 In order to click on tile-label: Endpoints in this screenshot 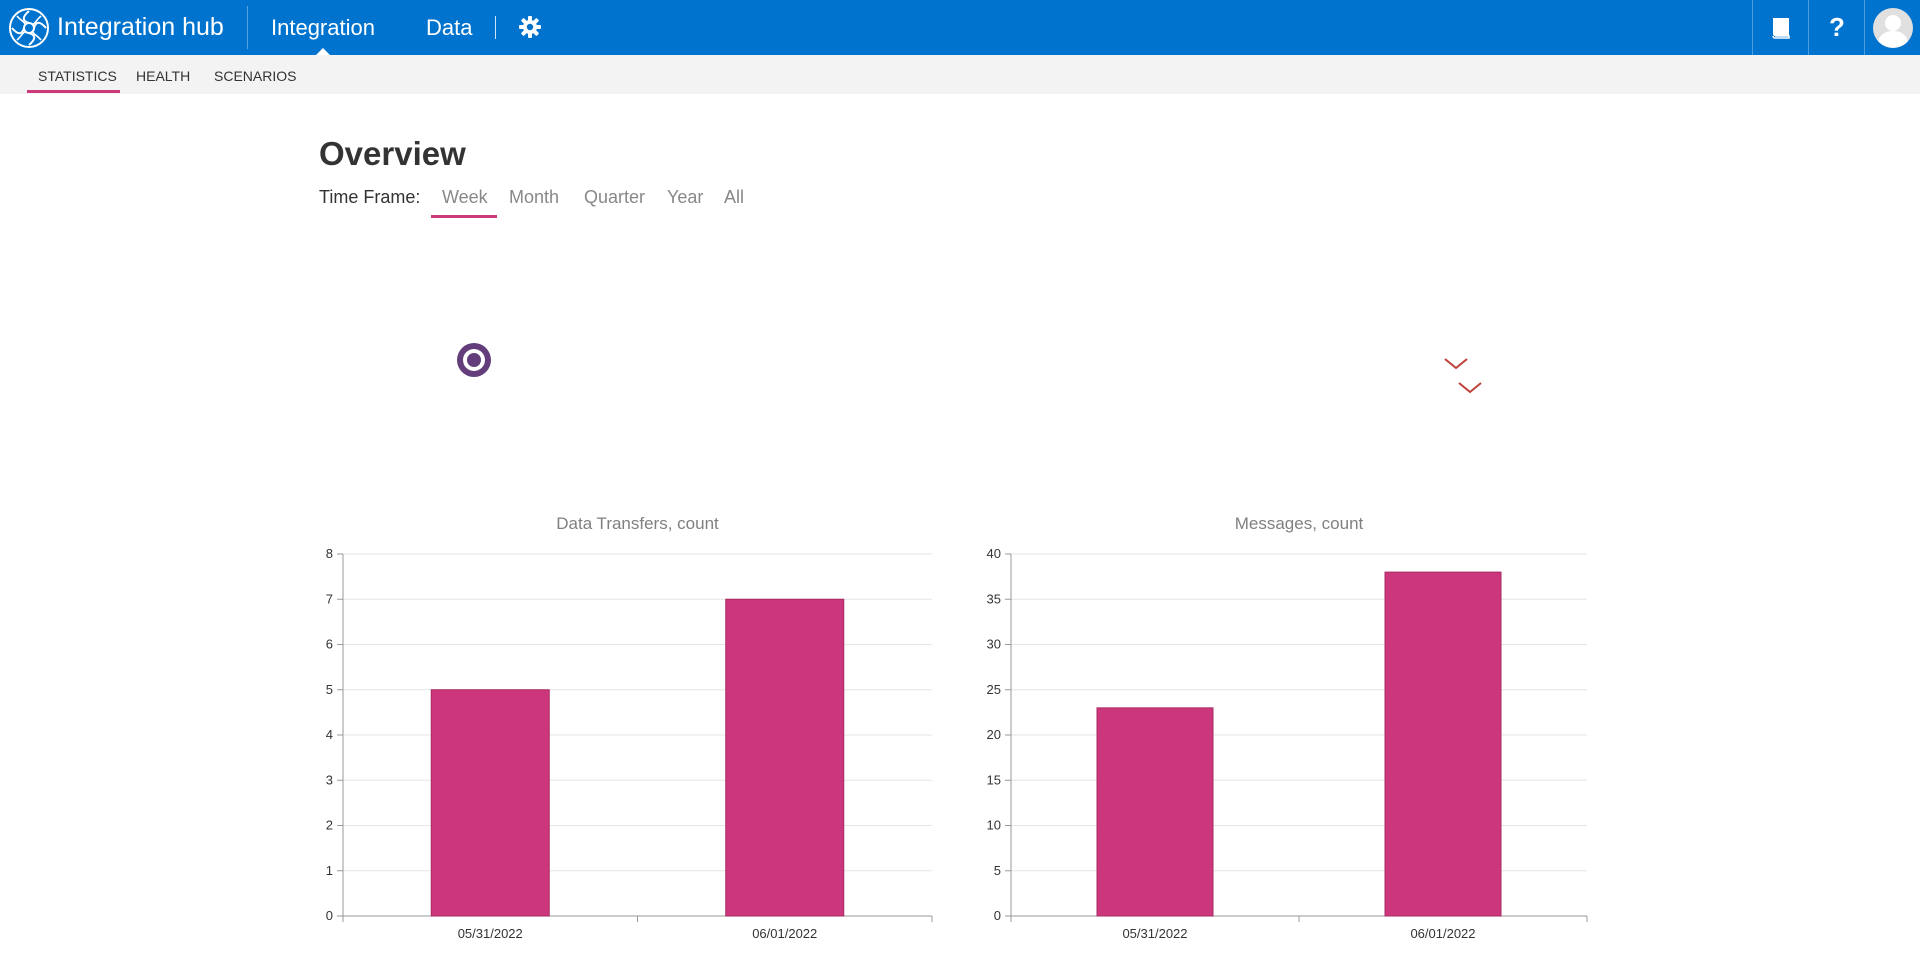, I will do `click(691, 448)`.